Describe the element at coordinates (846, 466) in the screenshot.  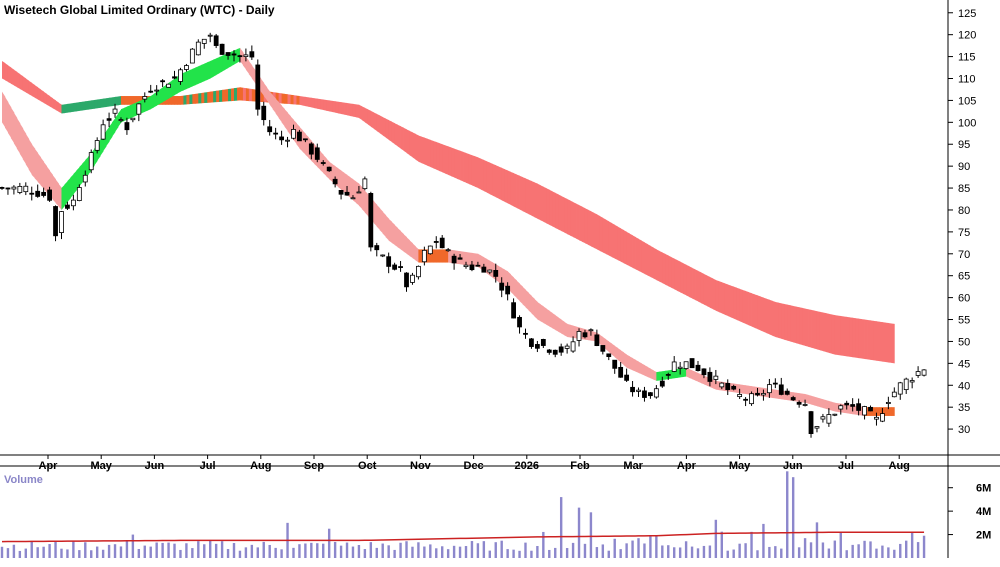
I see `x-tick-label: Jul` at that location.